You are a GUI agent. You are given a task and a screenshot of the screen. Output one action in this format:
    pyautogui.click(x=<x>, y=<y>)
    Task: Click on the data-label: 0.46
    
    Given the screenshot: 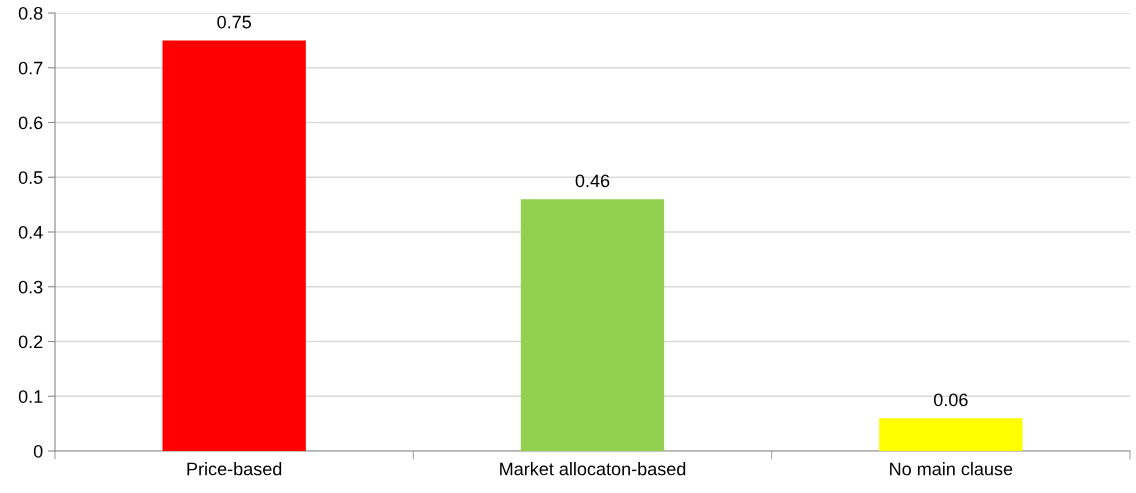 What is the action you would take?
    pyautogui.click(x=592, y=181)
    